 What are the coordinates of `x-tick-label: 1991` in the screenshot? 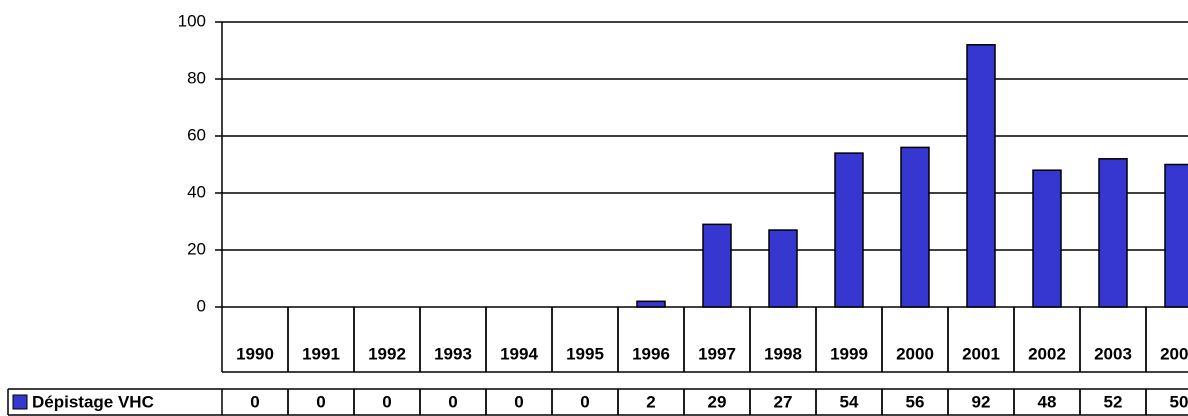 It's located at (321, 353).